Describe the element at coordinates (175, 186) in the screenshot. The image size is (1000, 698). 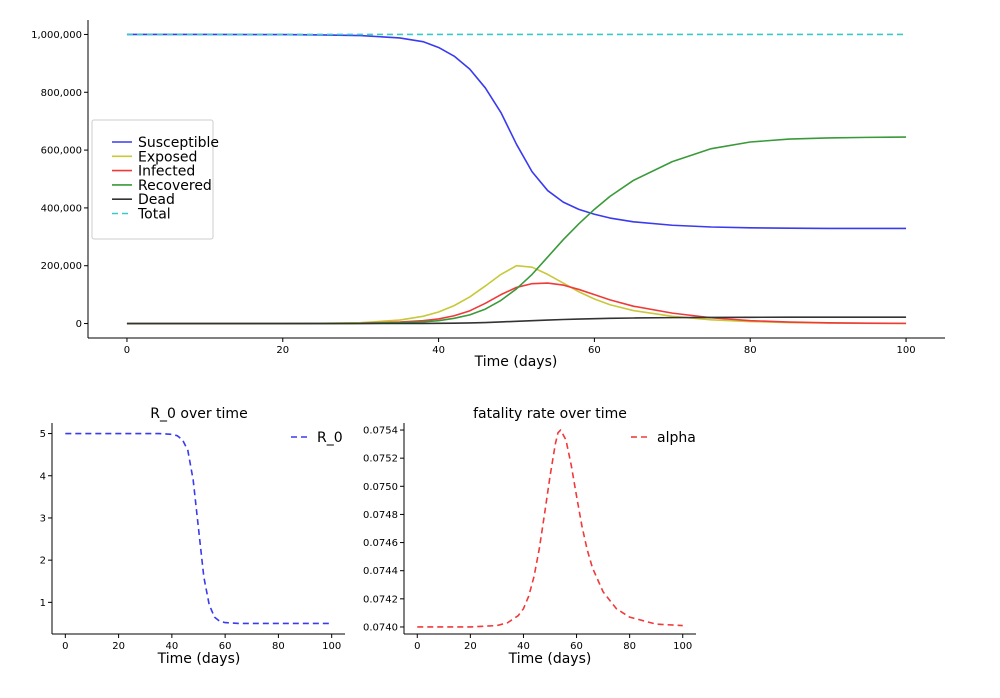
I see `seir-legend-label: Recovered` at that location.